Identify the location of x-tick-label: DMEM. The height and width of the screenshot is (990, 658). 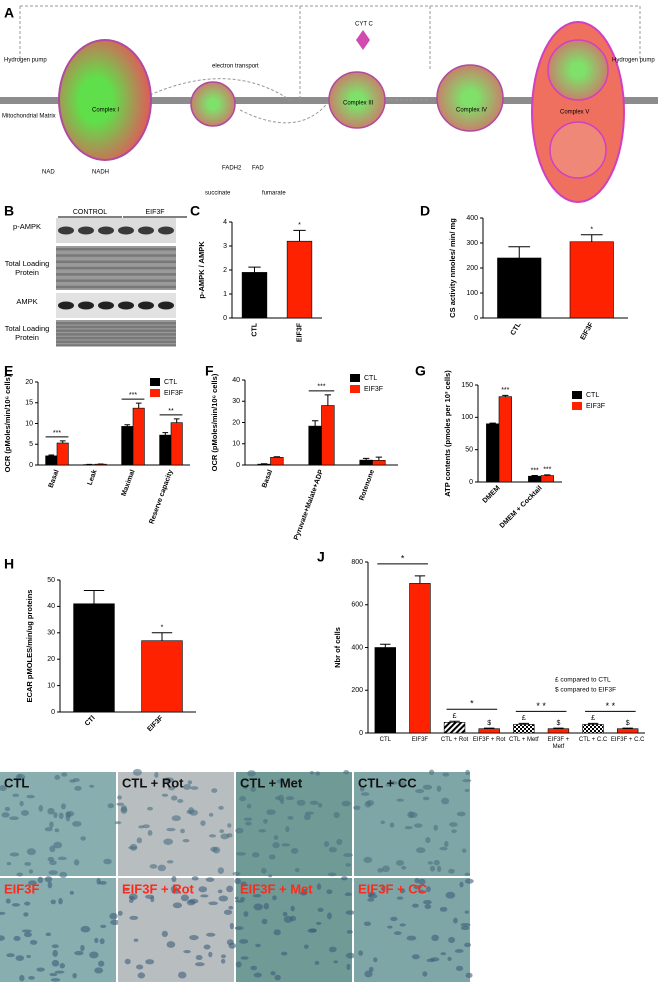
(492, 495).